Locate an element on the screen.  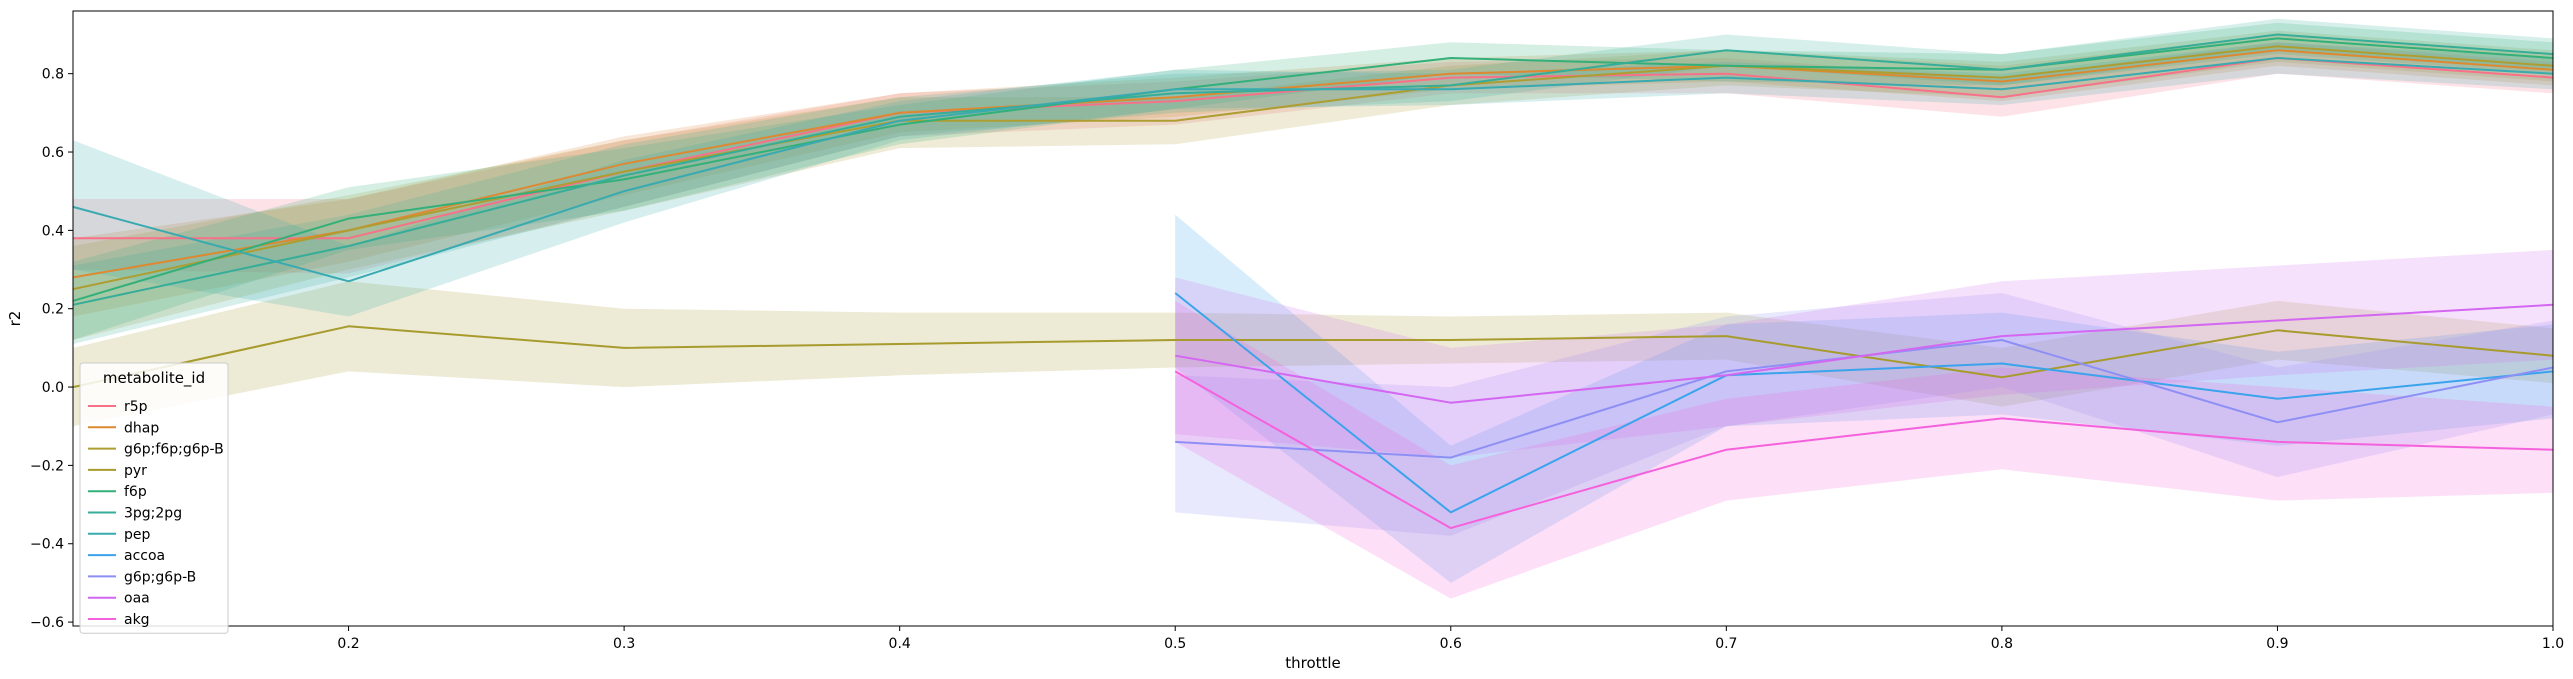
legend-box is located at coordinates (154, 498).